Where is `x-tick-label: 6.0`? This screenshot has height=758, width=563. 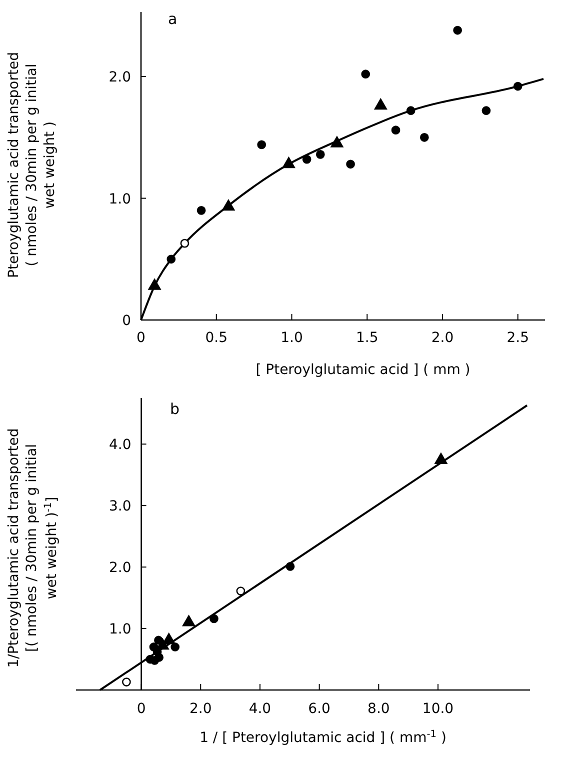 x-tick-label: 6.0 is located at coordinates (319, 709).